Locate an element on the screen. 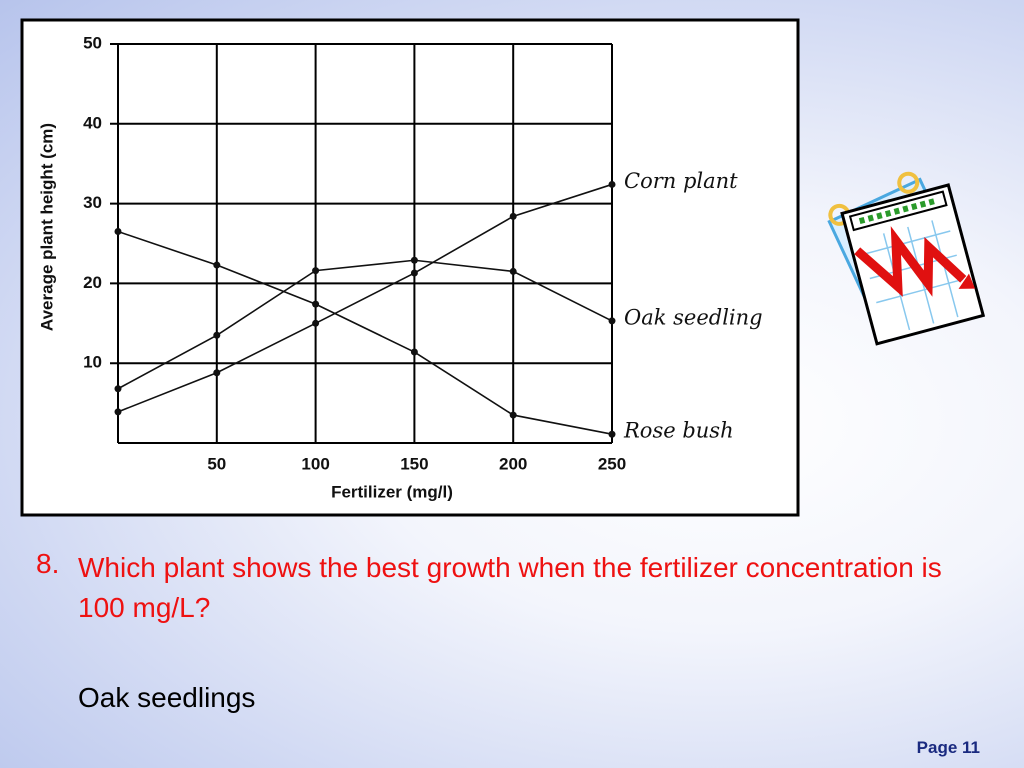  x-tick-label: 50 is located at coordinates (216, 463).